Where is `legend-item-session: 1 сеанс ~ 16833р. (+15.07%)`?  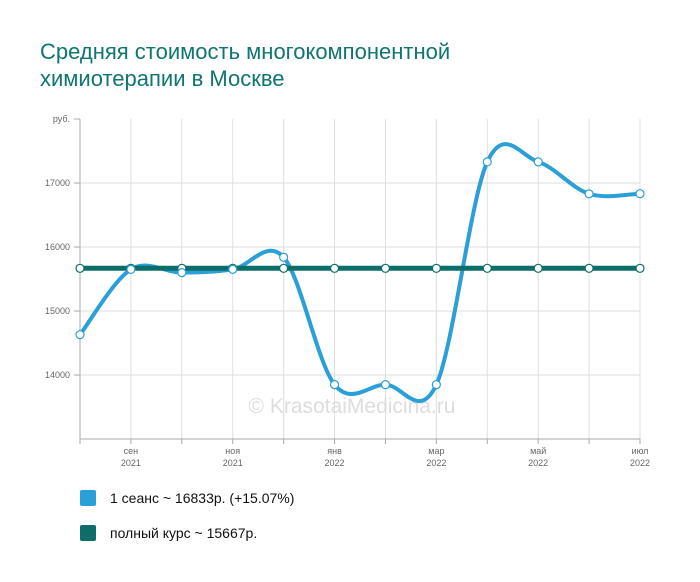 legend-item-session: 1 сеанс ~ 16833р. (+15.07%) is located at coordinates (187, 498).